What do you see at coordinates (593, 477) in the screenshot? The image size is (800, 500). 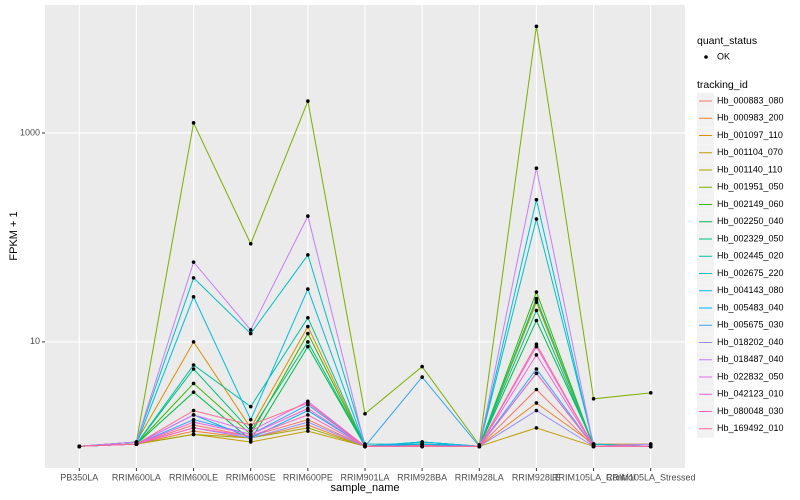 I see `x-tick-label: RRIM105LA_Control` at bounding box center [593, 477].